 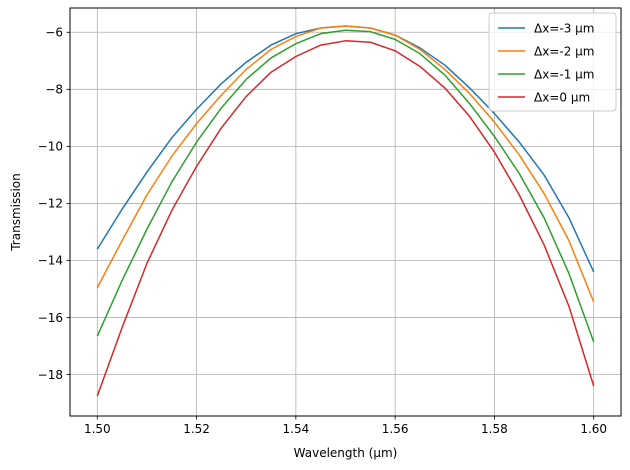 What do you see at coordinates (16, 212) in the screenshot?
I see `y-axis-label: Transmission` at bounding box center [16, 212].